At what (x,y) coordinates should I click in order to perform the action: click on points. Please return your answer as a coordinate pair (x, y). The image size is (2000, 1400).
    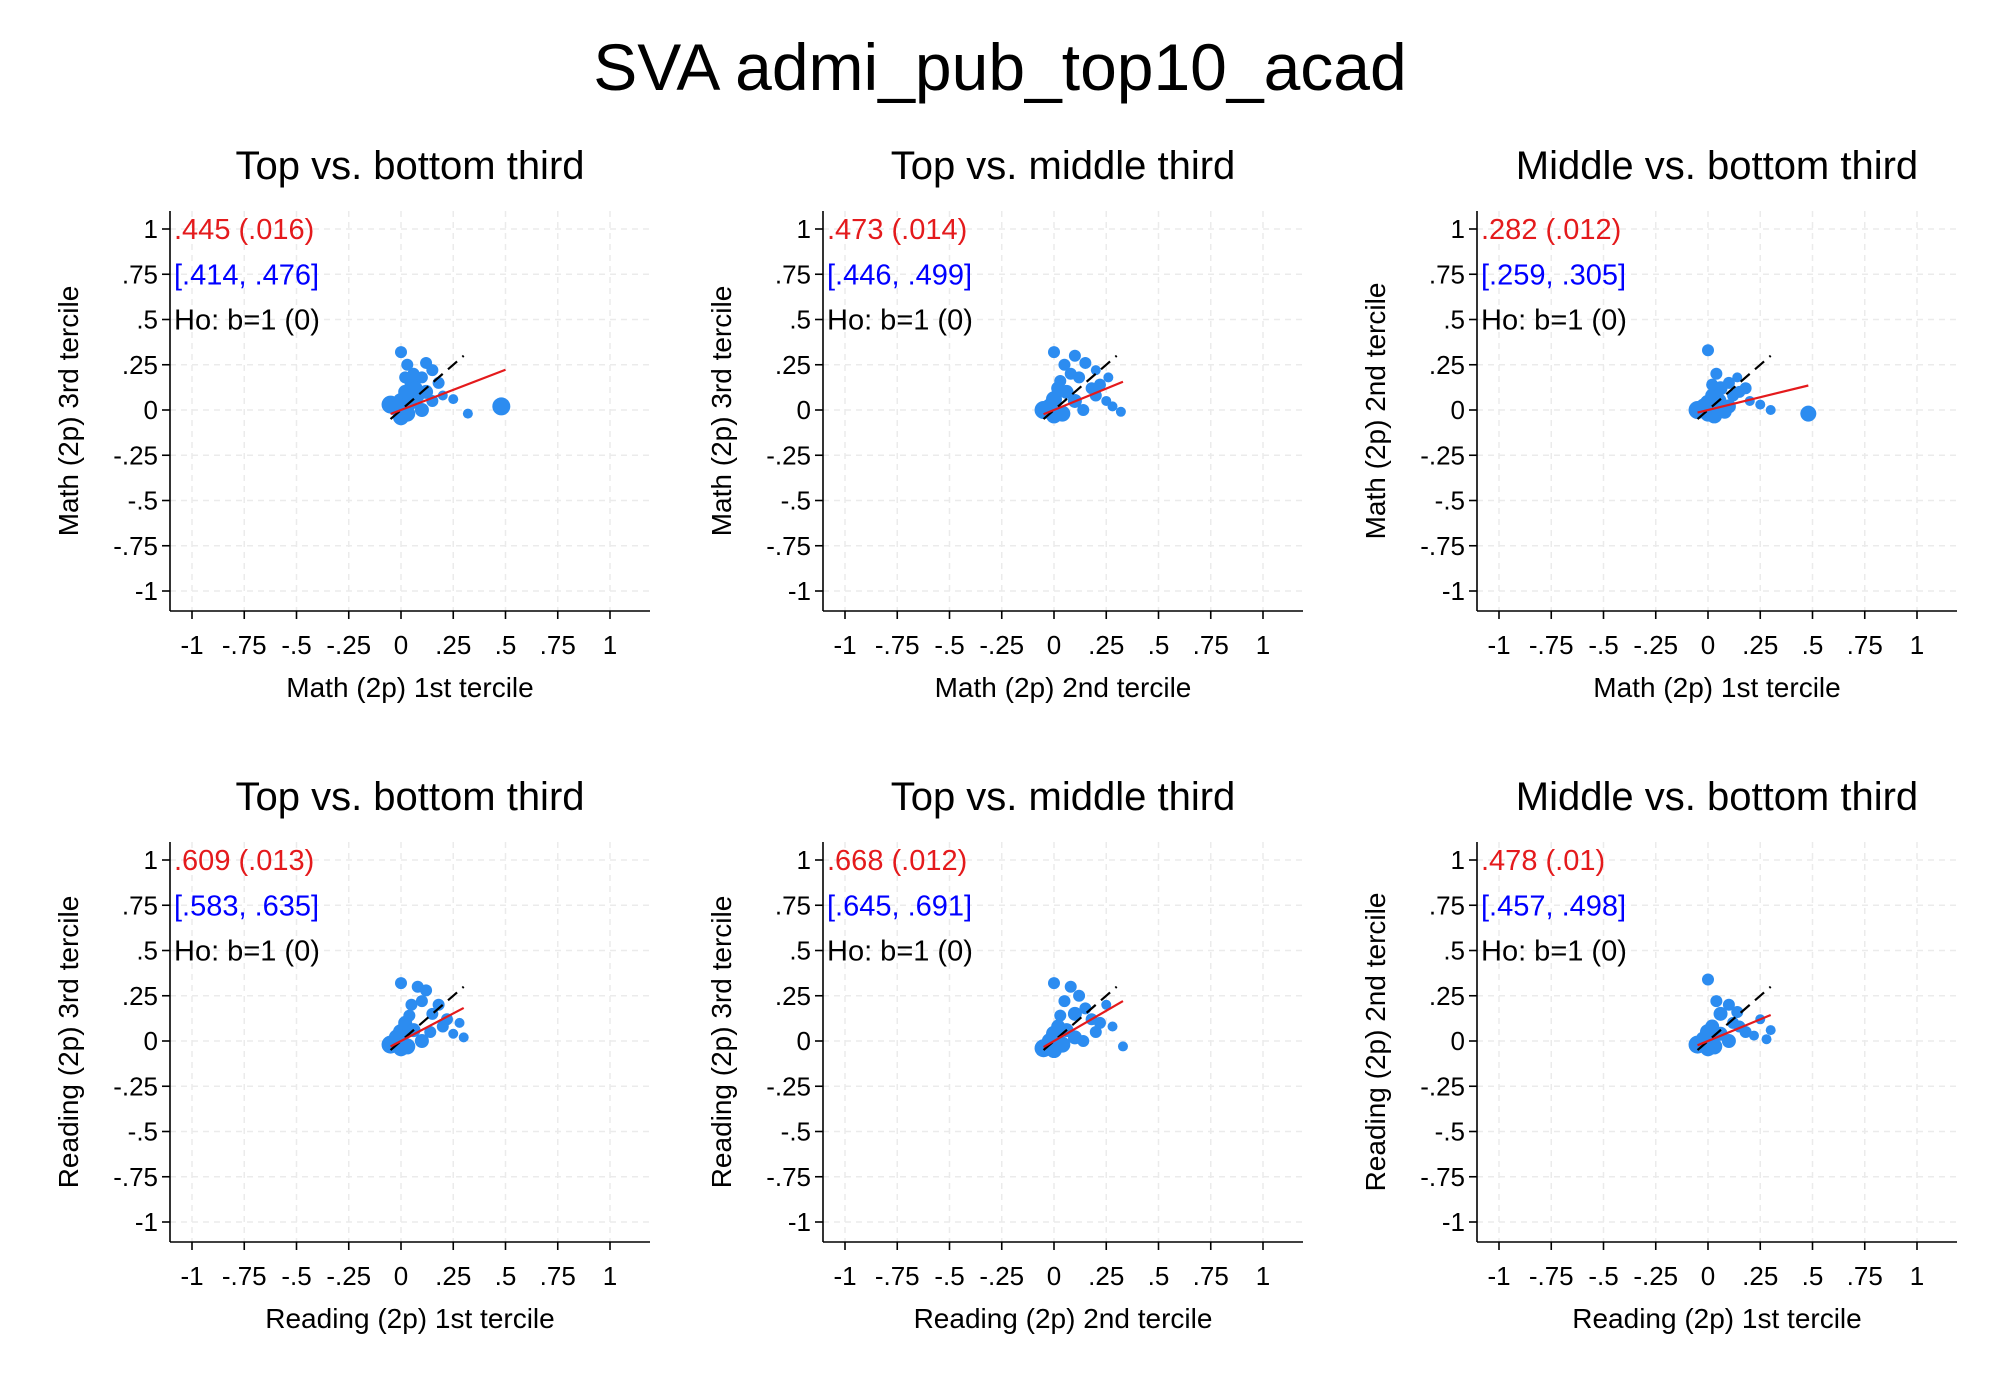
    Looking at the image, I should click on (1752, 384).